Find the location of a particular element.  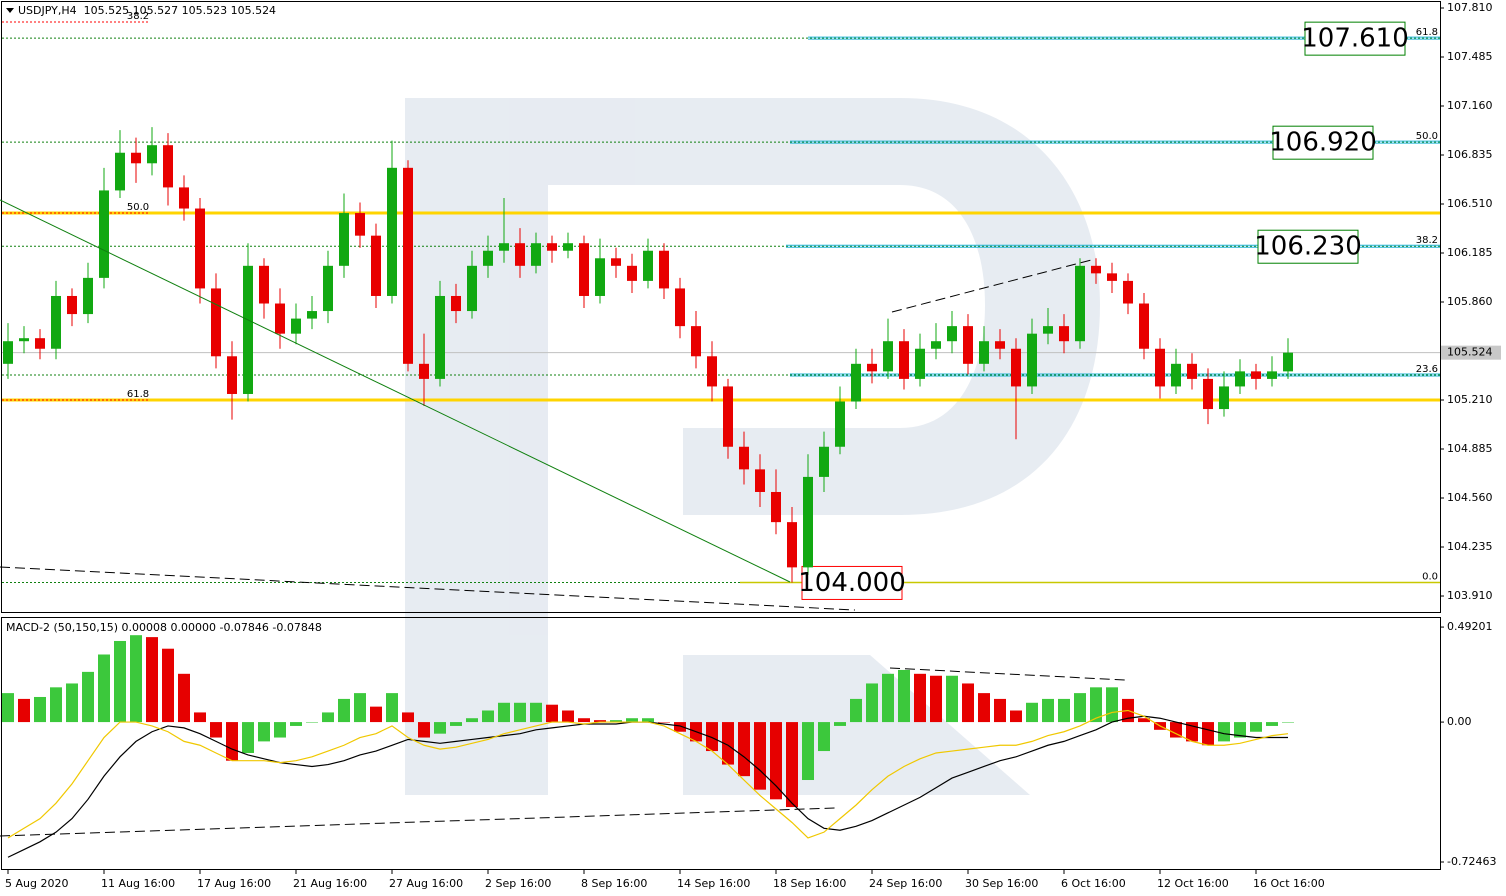

x-tick-label: 21 Aug 16:00 is located at coordinates (330, 883).